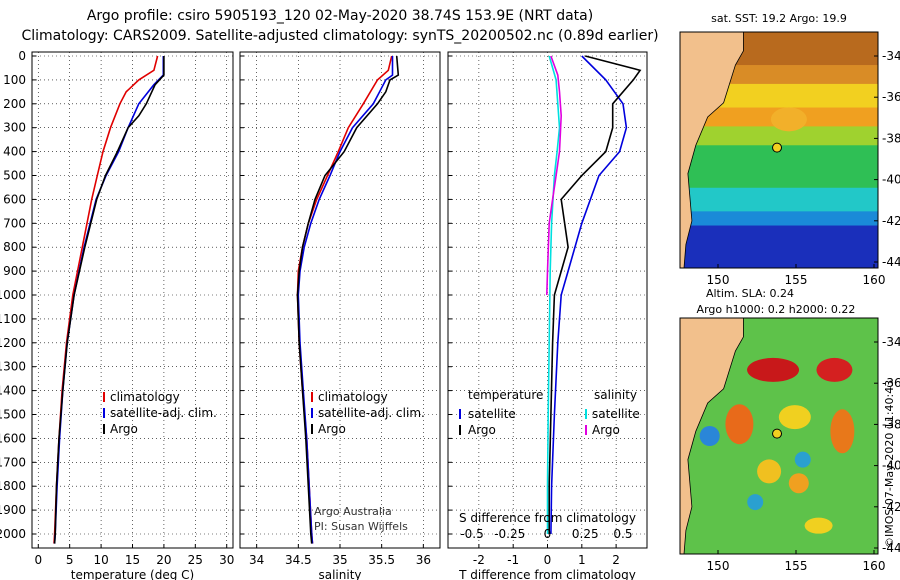  Describe the element at coordinates (132, 574) in the screenshot. I see `x-axis-label: temperature (deg C)` at that location.